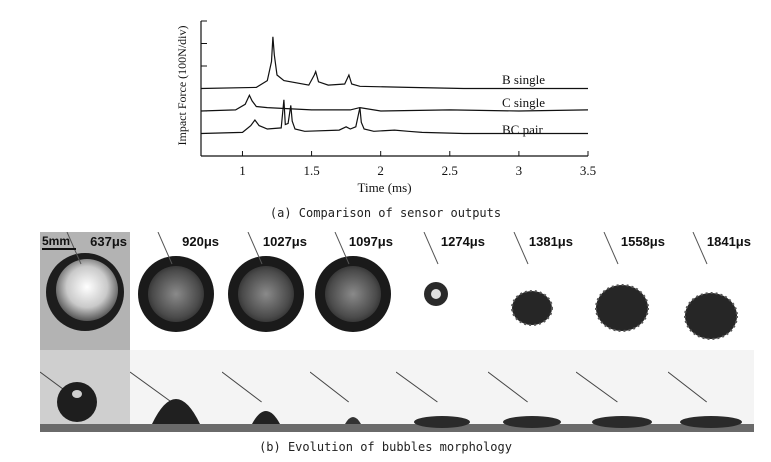 The height and width of the screenshot is (462, 771). Describe the element at coordinates (200, 241) in the screenshot. I see `frame-time-label: 920μs` at that location.